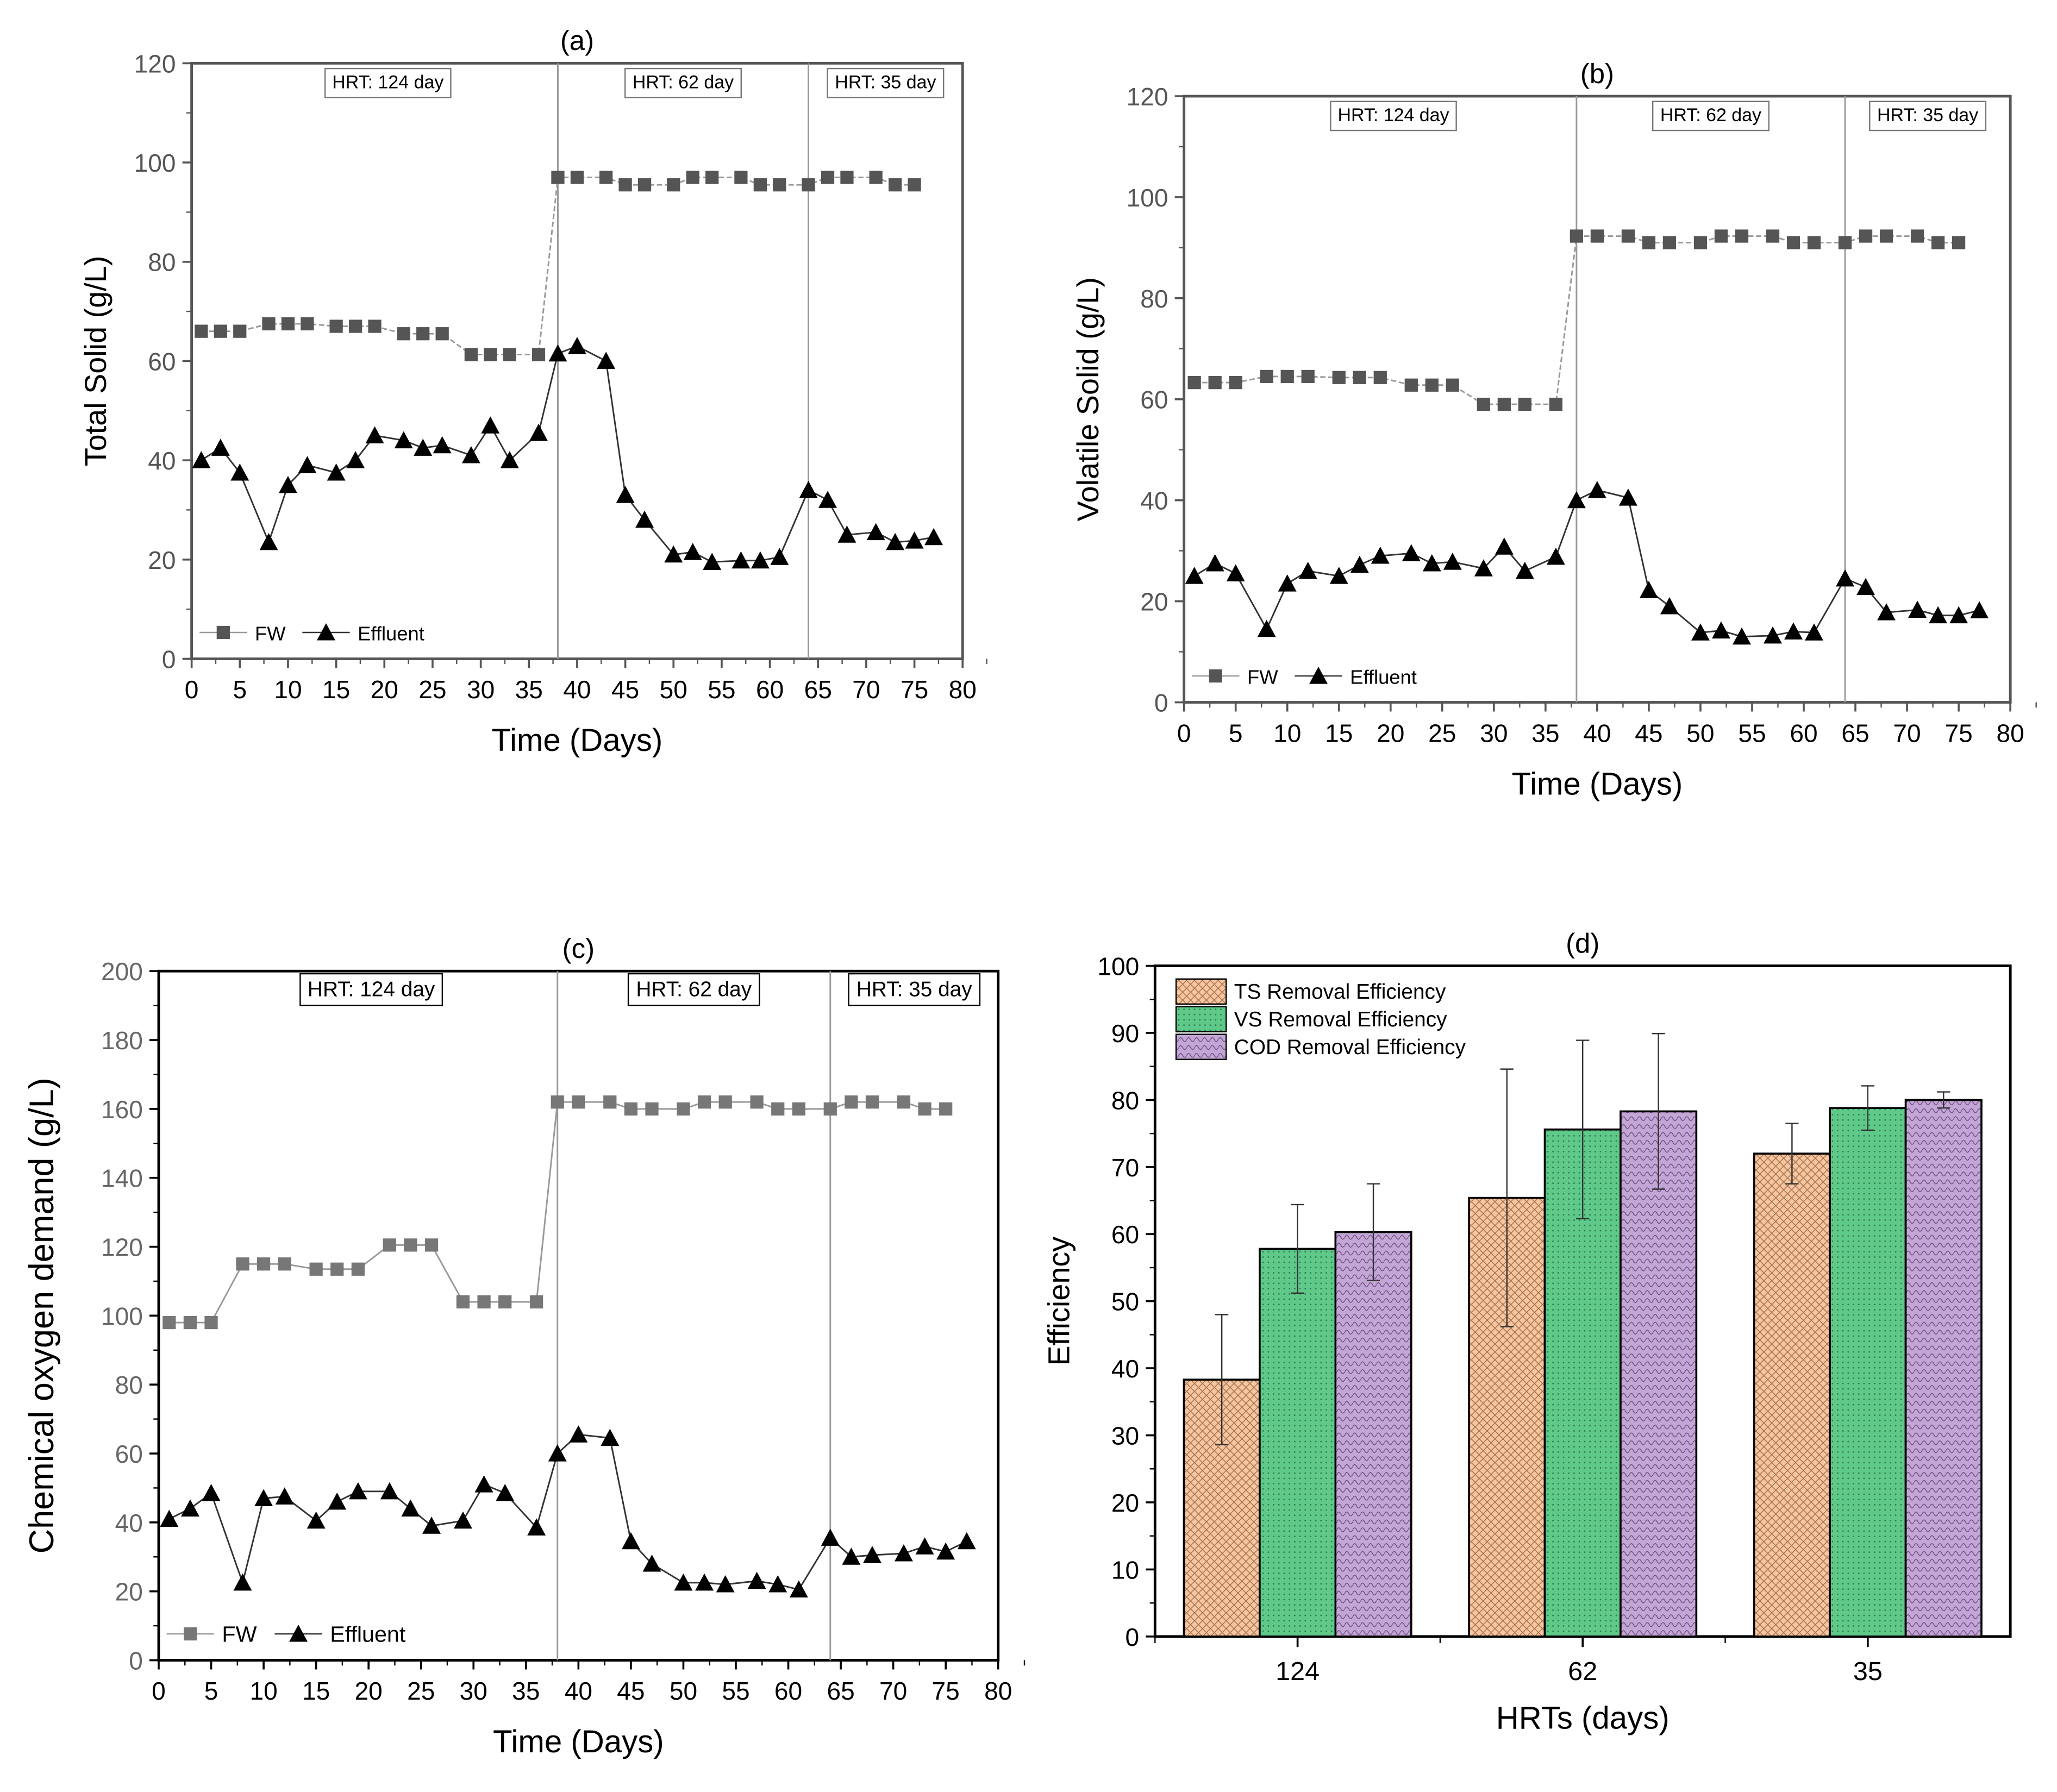 The width and height of the screenshot is (2057, 1792). What do you see at coordinates (1710, 115) in the screenshot?
I see `hrt-annotation-label: HRT: 62 day` at bounding box center [1710, 115].